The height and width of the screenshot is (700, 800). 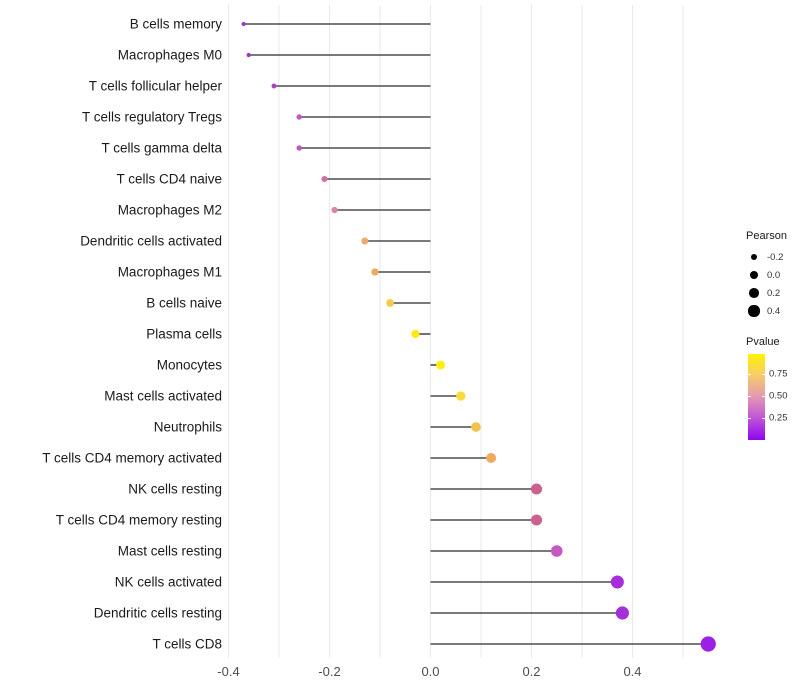 I want to click on legend-pearson-item: 0.2, so click(x=773, y=293).